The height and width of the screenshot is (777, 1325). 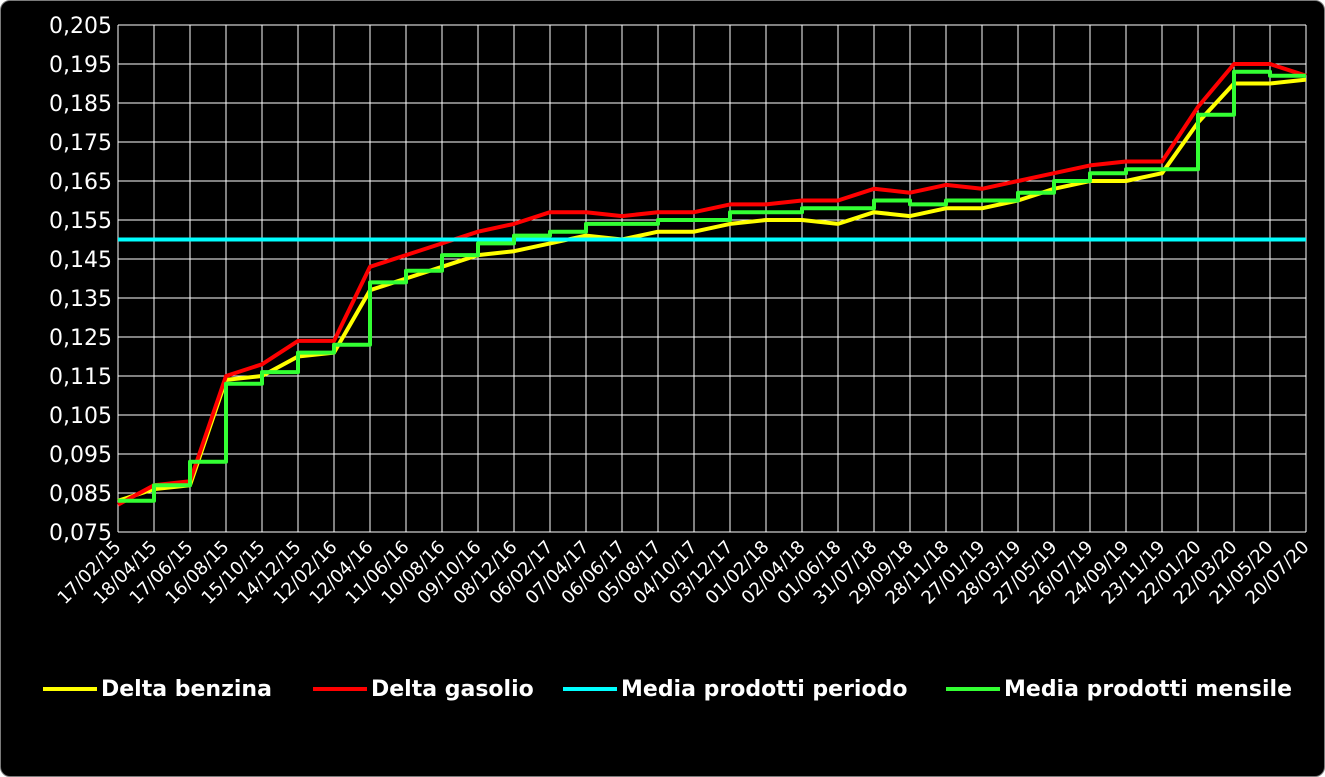 I want to click on legend-item: Media prodotti periodo, so click(x=735, y=689).